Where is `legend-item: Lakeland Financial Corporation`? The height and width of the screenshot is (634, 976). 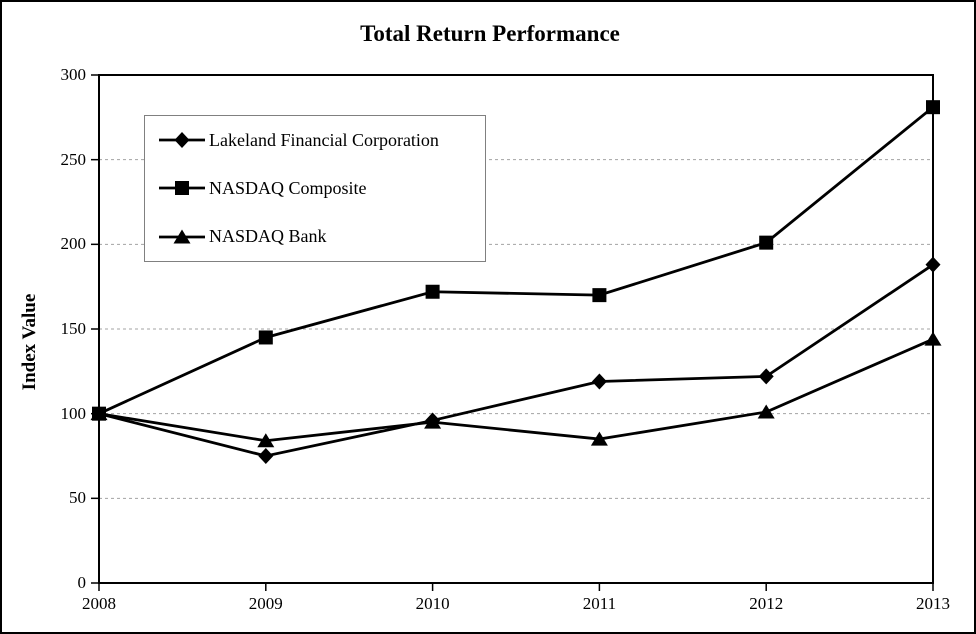 legend-item: Lakeland Financial Corporation is located at coordinates (321, 140).